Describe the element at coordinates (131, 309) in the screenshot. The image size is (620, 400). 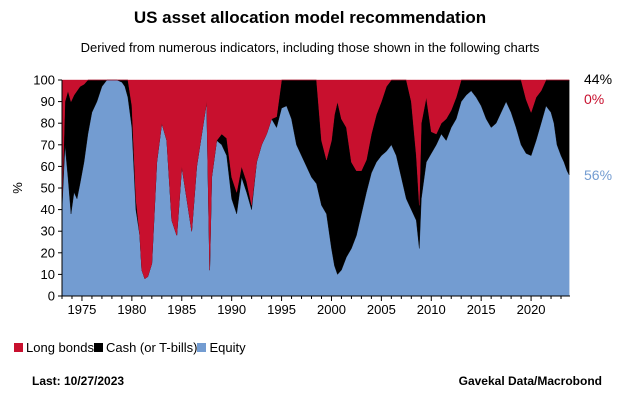
I see `x-tick-label: 1980` at that location.